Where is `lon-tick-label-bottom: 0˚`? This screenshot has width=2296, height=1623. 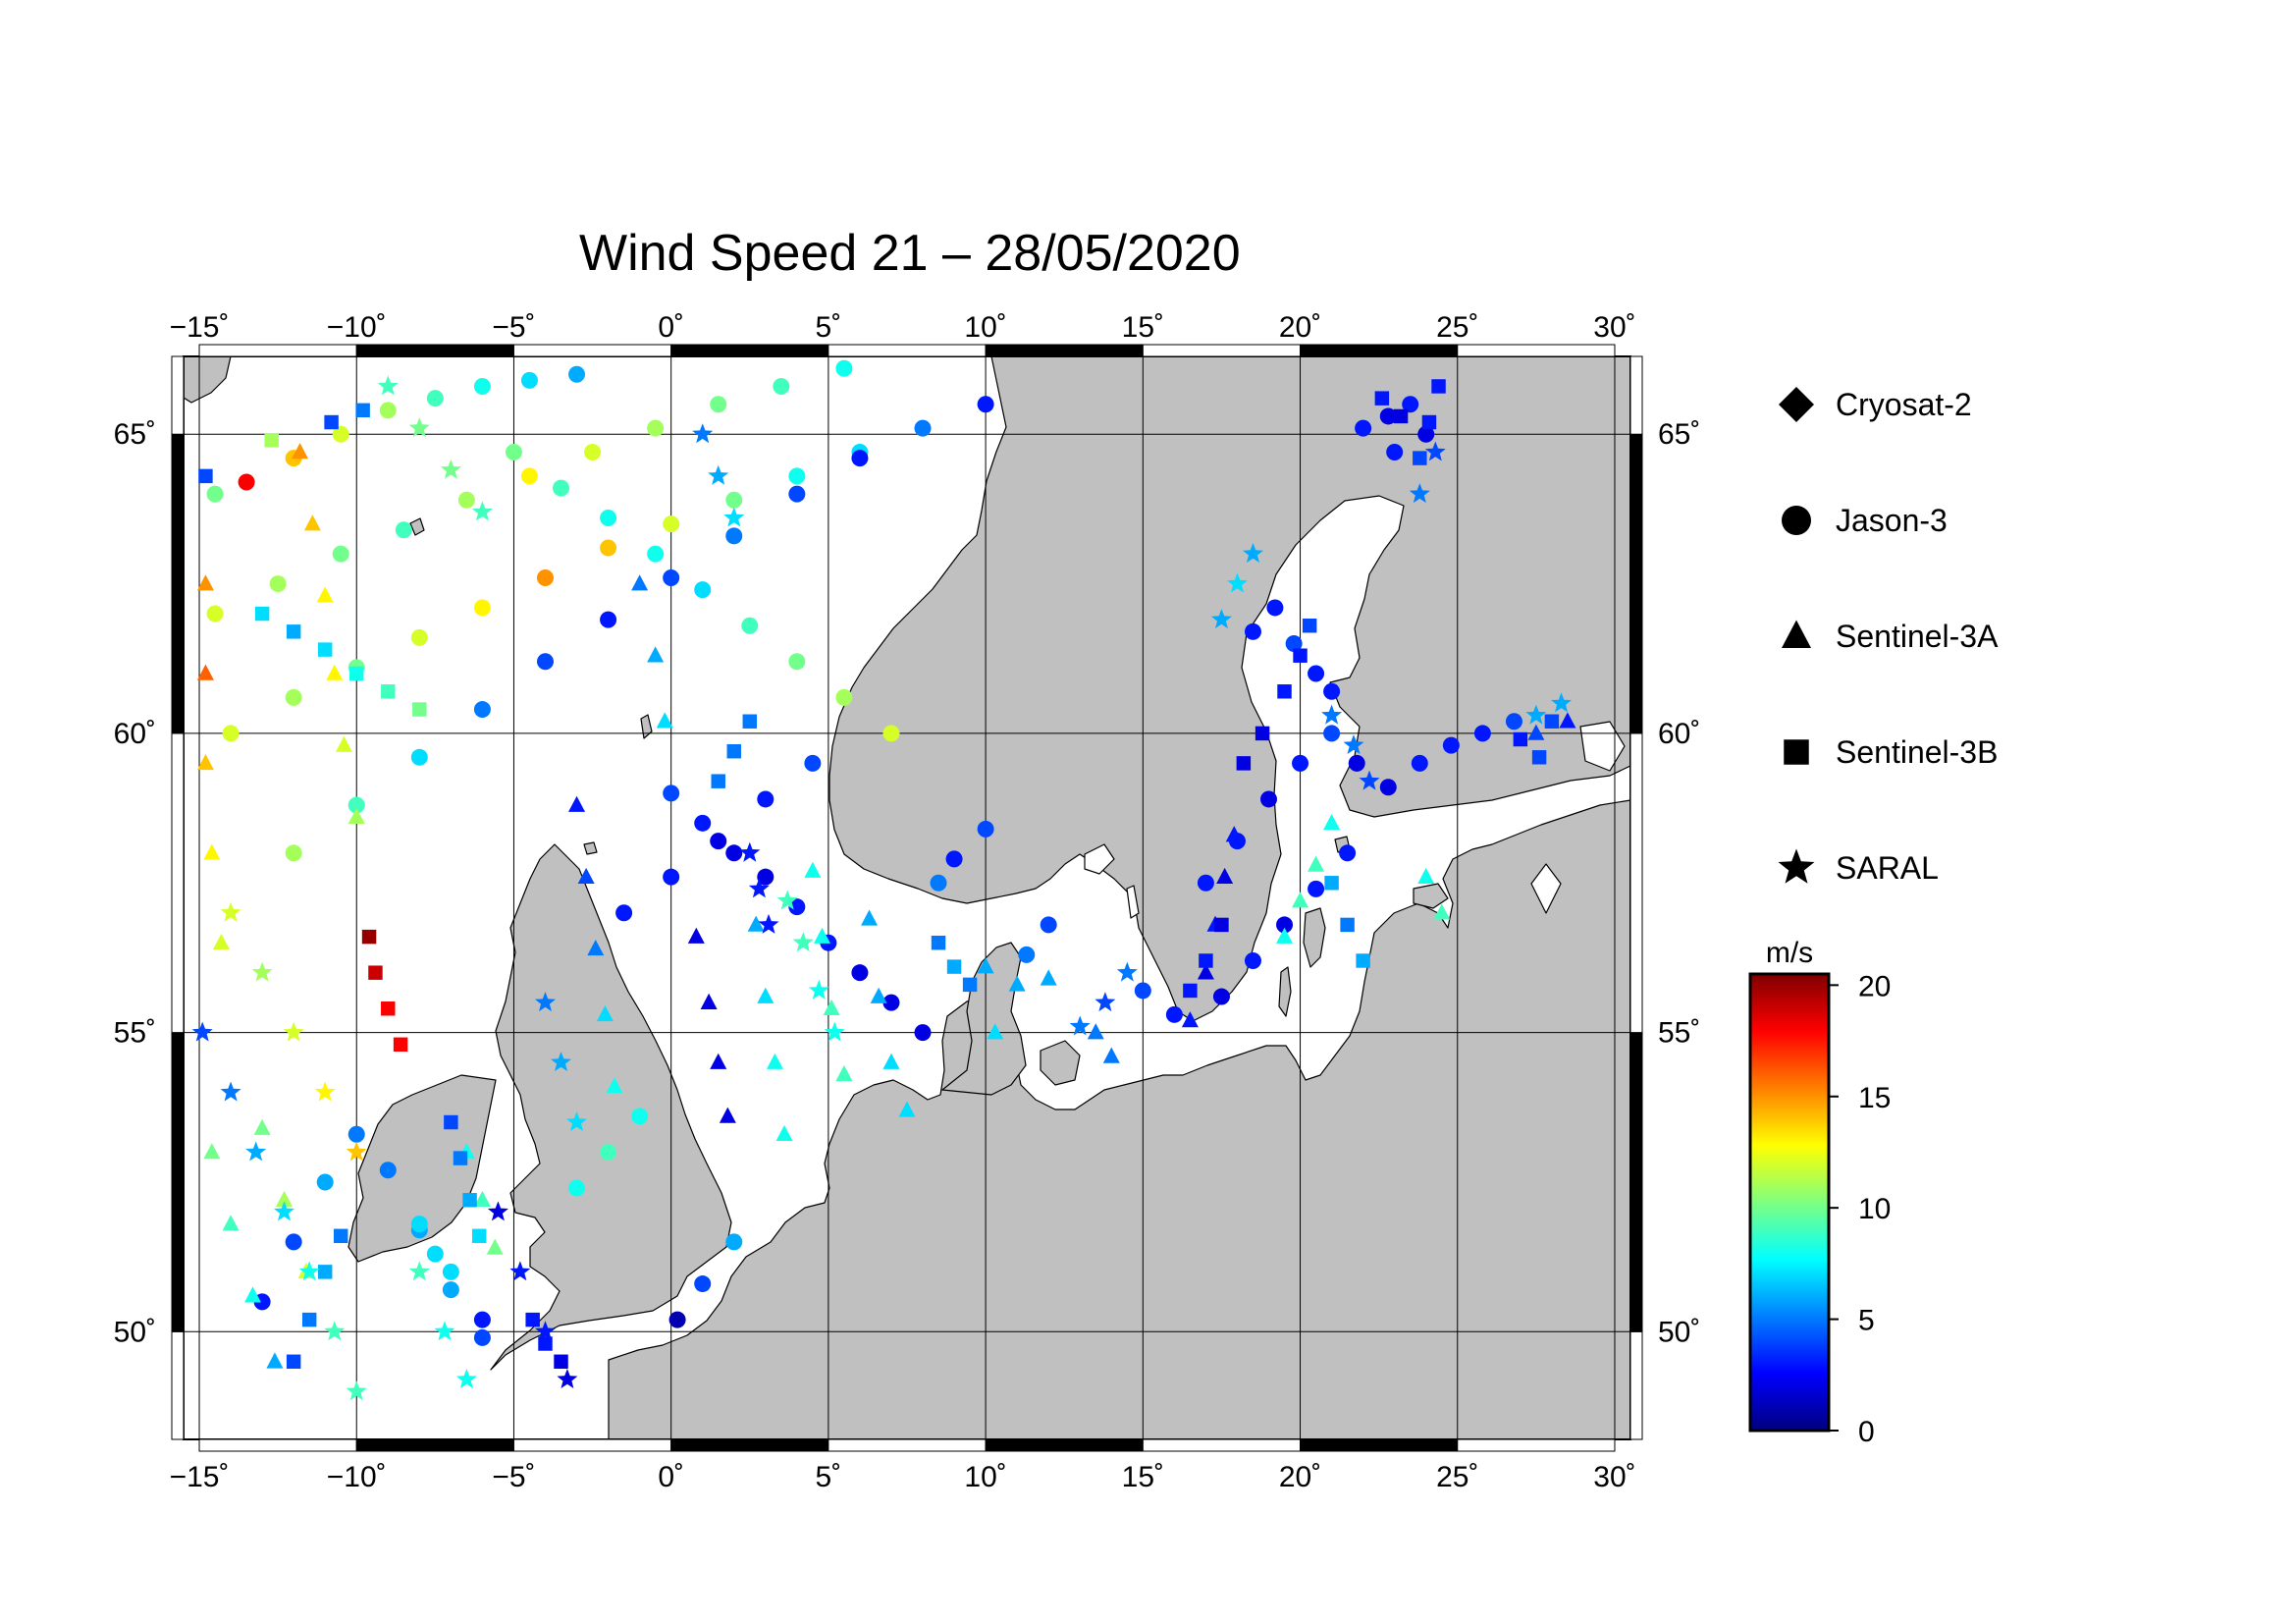 lon-tick-label-bottom: 0˚ is located at coordinates (671, 1477).